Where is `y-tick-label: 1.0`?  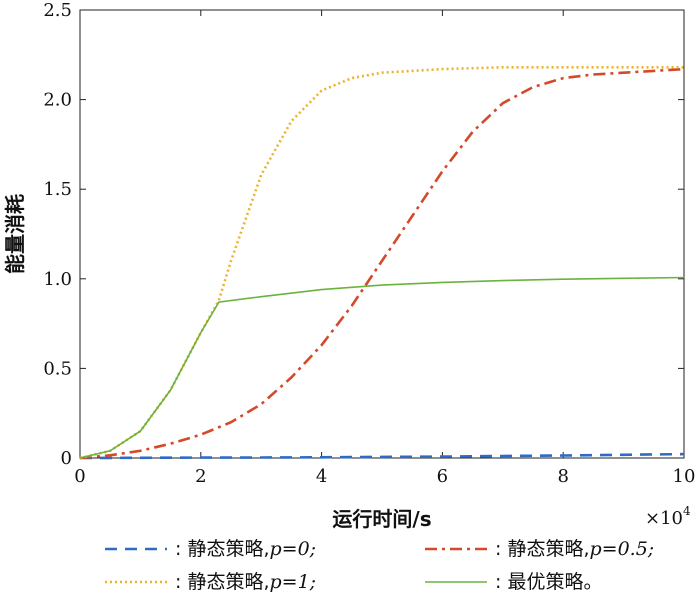 y-tick-label: 1.0 is located at coordinates (57, 279).